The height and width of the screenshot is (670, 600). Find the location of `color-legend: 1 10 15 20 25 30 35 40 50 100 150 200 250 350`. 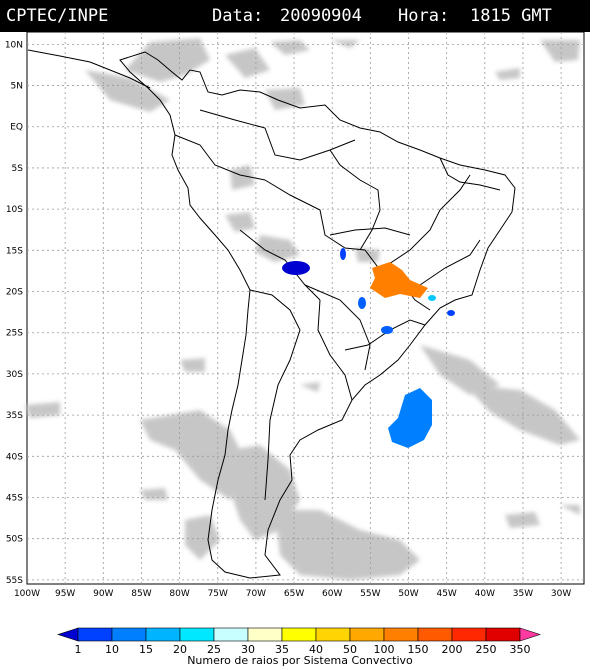

color-legend: 1 10 15 20 25 30 35 40 50 100 150 200 250 350 is located at coordinates (299, 641).